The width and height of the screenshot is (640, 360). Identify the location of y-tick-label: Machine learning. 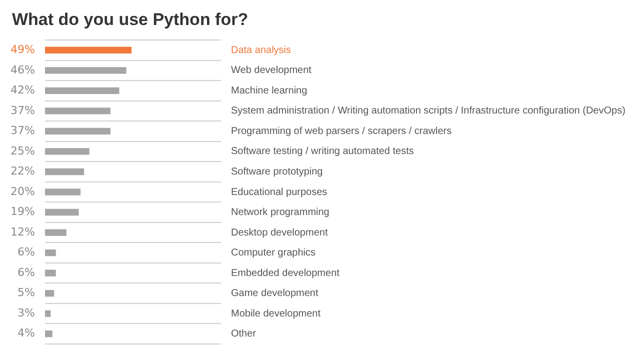
(269, 90).